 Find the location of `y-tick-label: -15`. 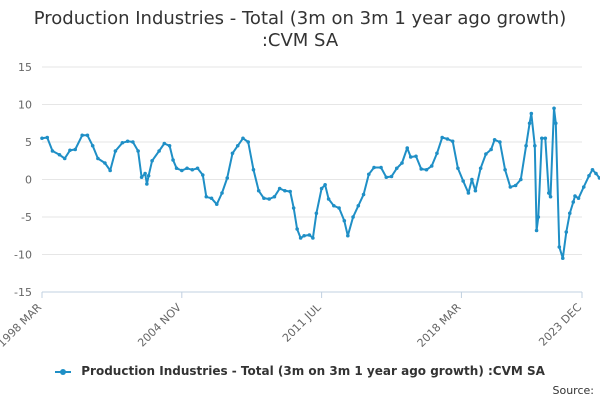

y-tick-label: -15 is located at coordinates (23, 292).